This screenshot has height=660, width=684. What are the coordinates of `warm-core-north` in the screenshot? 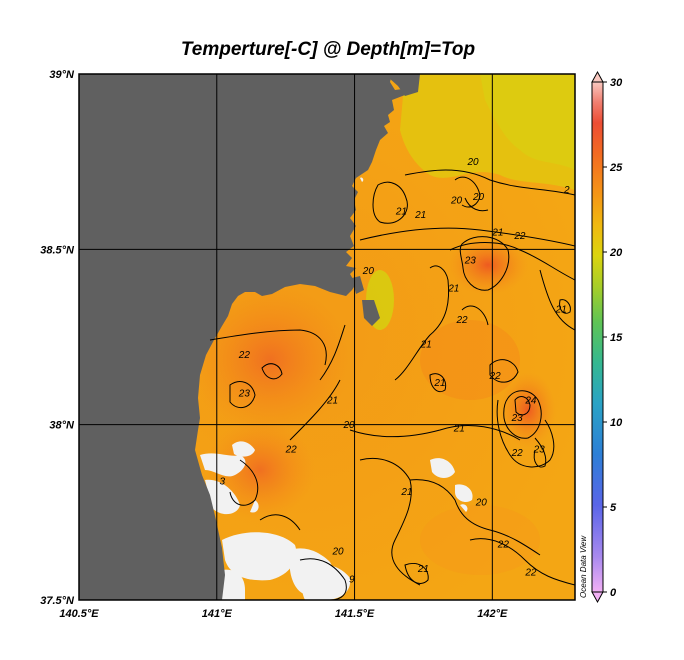 It's located at (488, 265).